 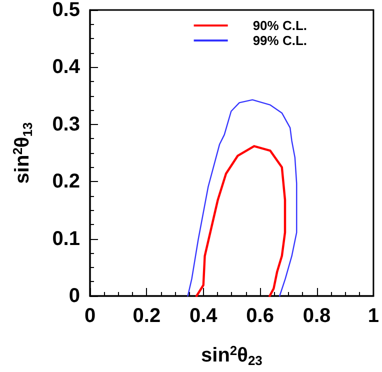 What do you see at coordinates (240, 221) in the screenshot?
I see `line-series` at bounding box center [240, 221].